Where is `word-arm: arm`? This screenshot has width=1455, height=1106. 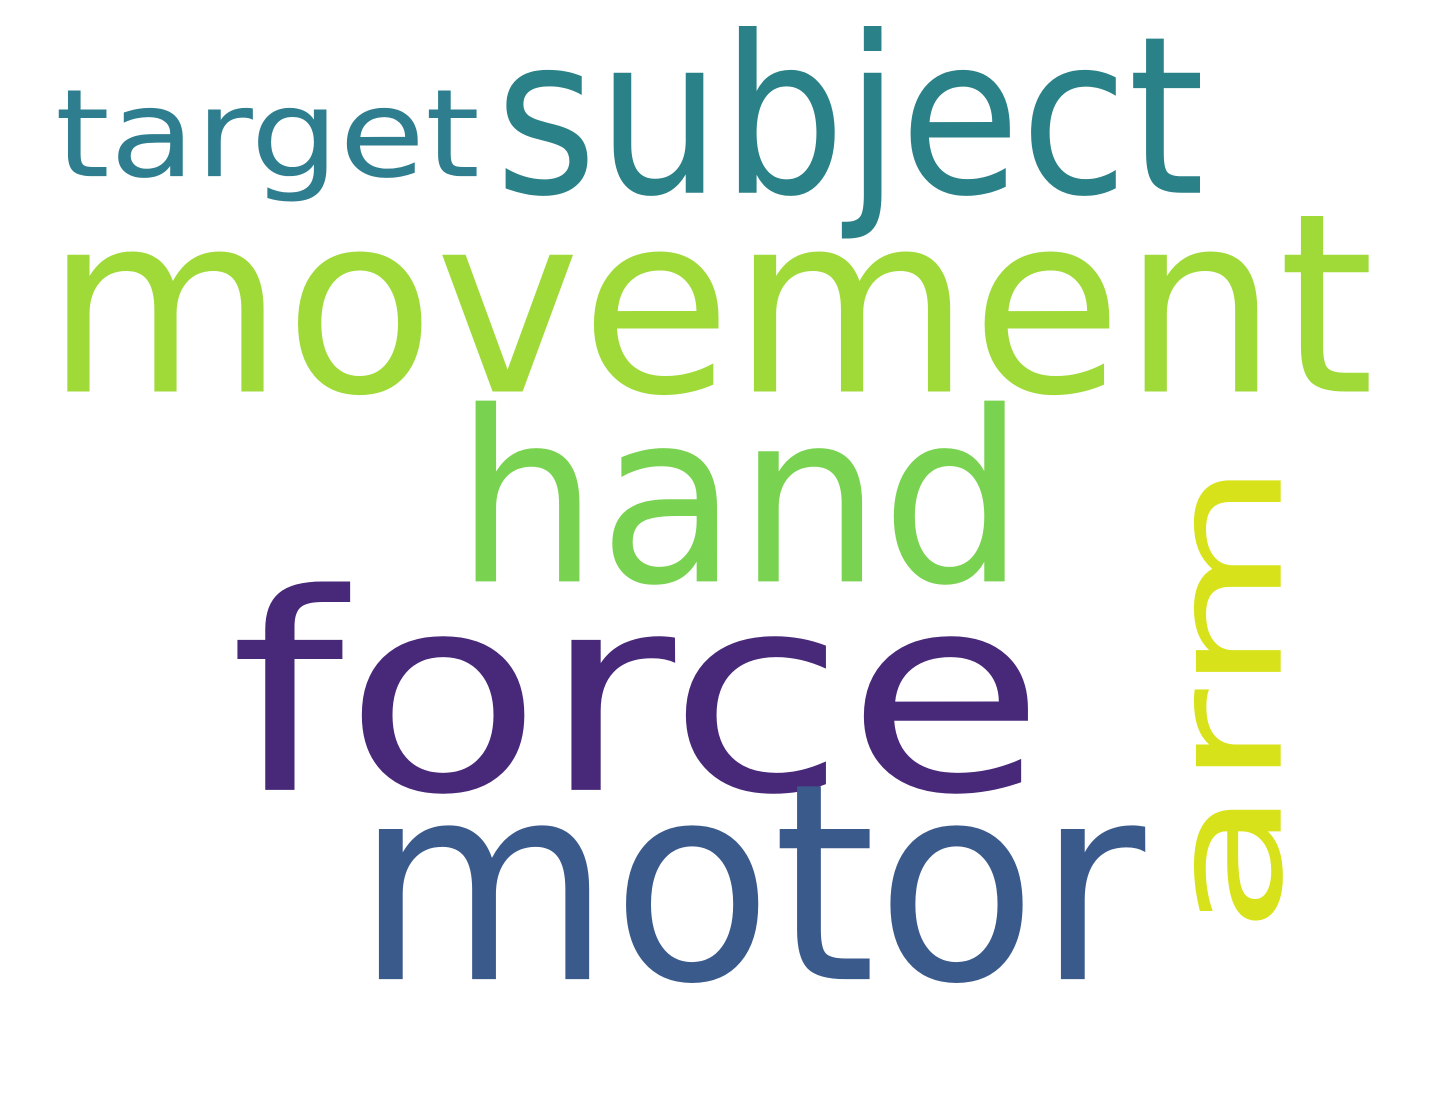 word-arm: arm is located at coordinates (1227, 697).